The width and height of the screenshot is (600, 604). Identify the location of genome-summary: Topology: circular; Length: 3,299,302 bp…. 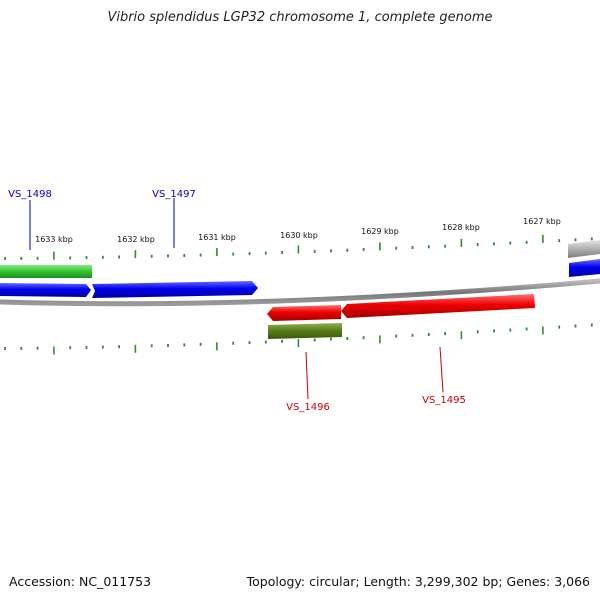
(418, 581).